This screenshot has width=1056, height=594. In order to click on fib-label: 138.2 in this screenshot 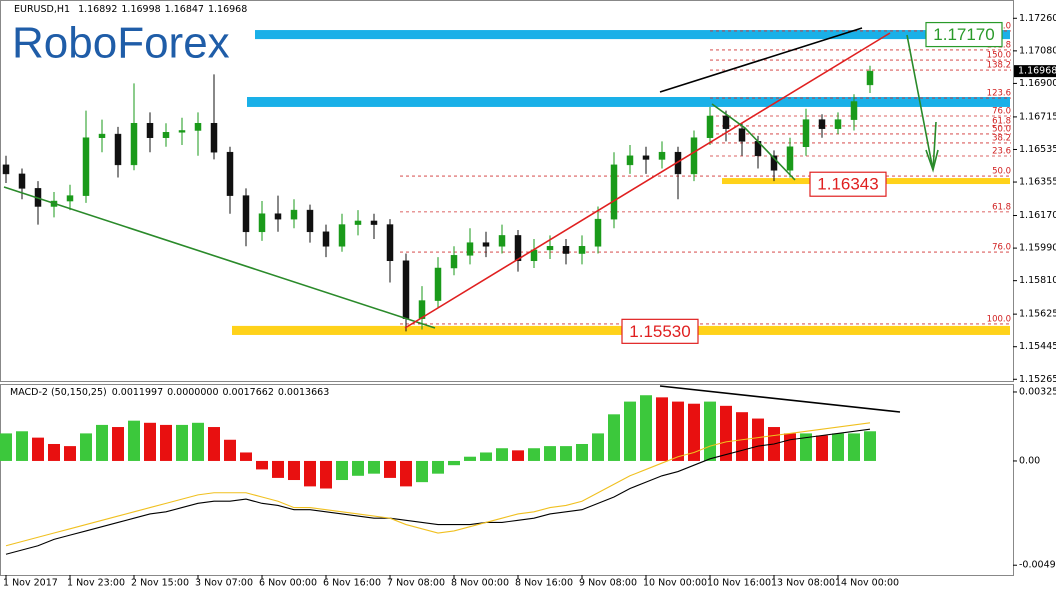, I will do `click(999, 66)`.